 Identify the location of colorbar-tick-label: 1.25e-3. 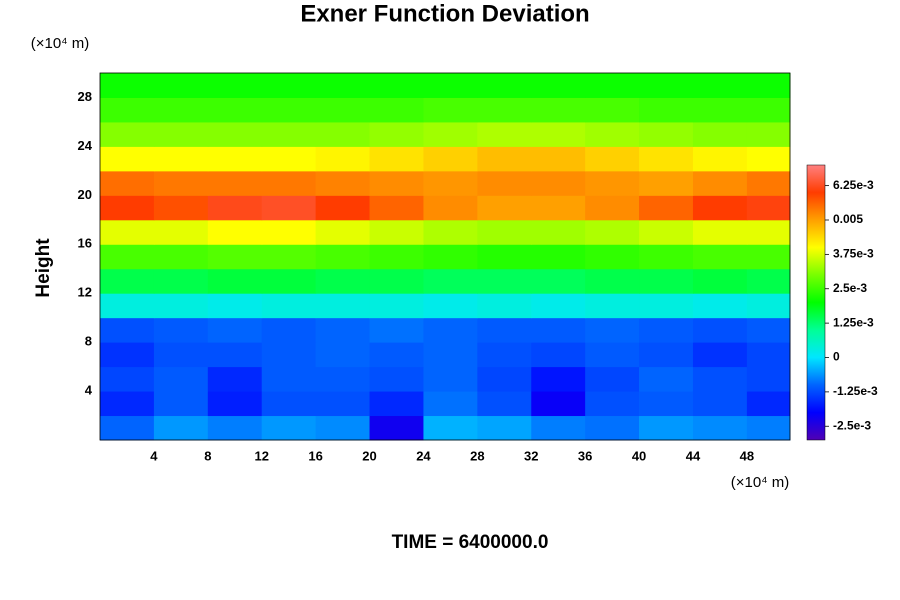
(853, 322).